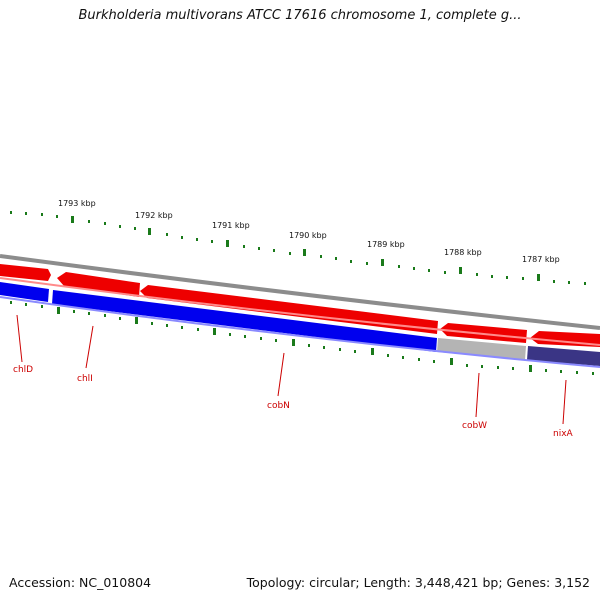 This screenshot has height=600, width=600. What do you see at coordinates (386, 244) in the screenshot?
I see `kbp-label: 1789 kbp` at bounding box center [386, 244].